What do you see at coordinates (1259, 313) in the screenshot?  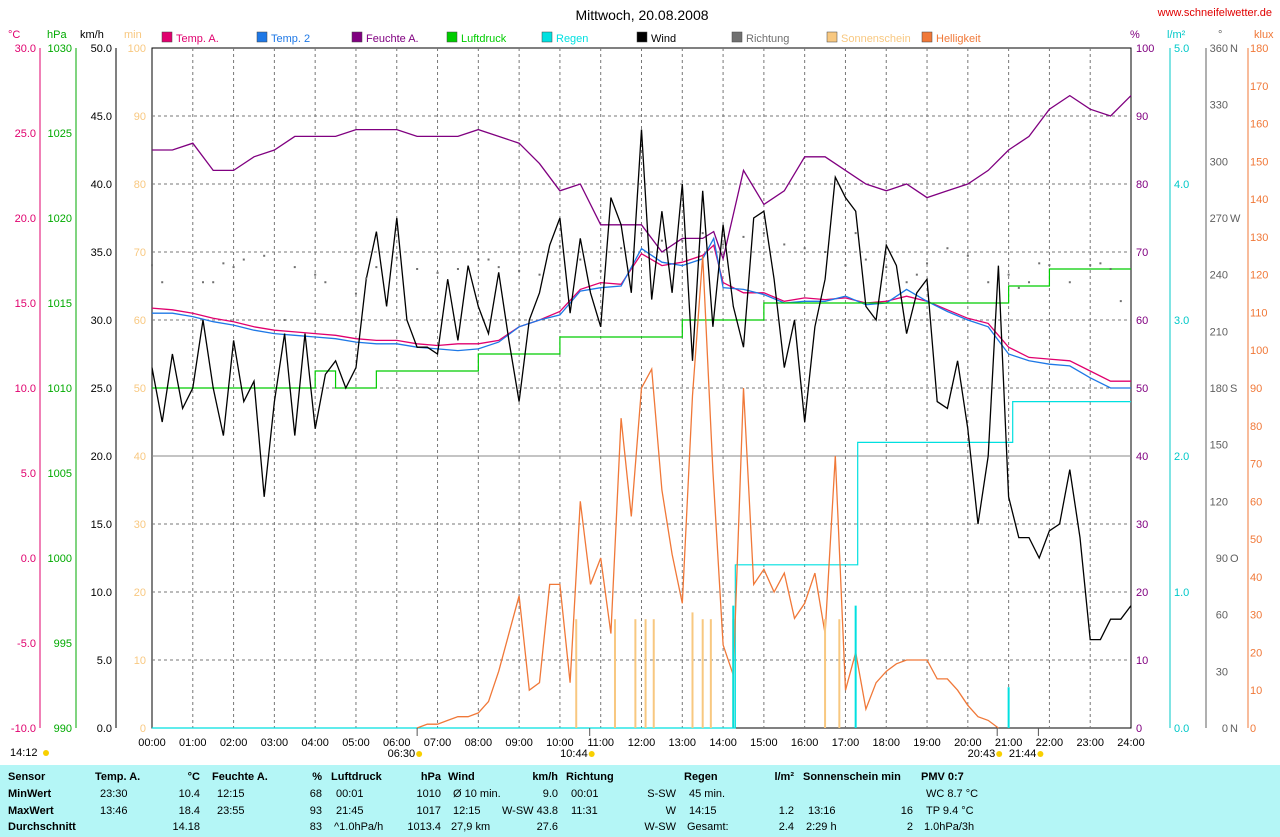 I see `klux-tick-label: 110` at bounding box center [1259, 313].